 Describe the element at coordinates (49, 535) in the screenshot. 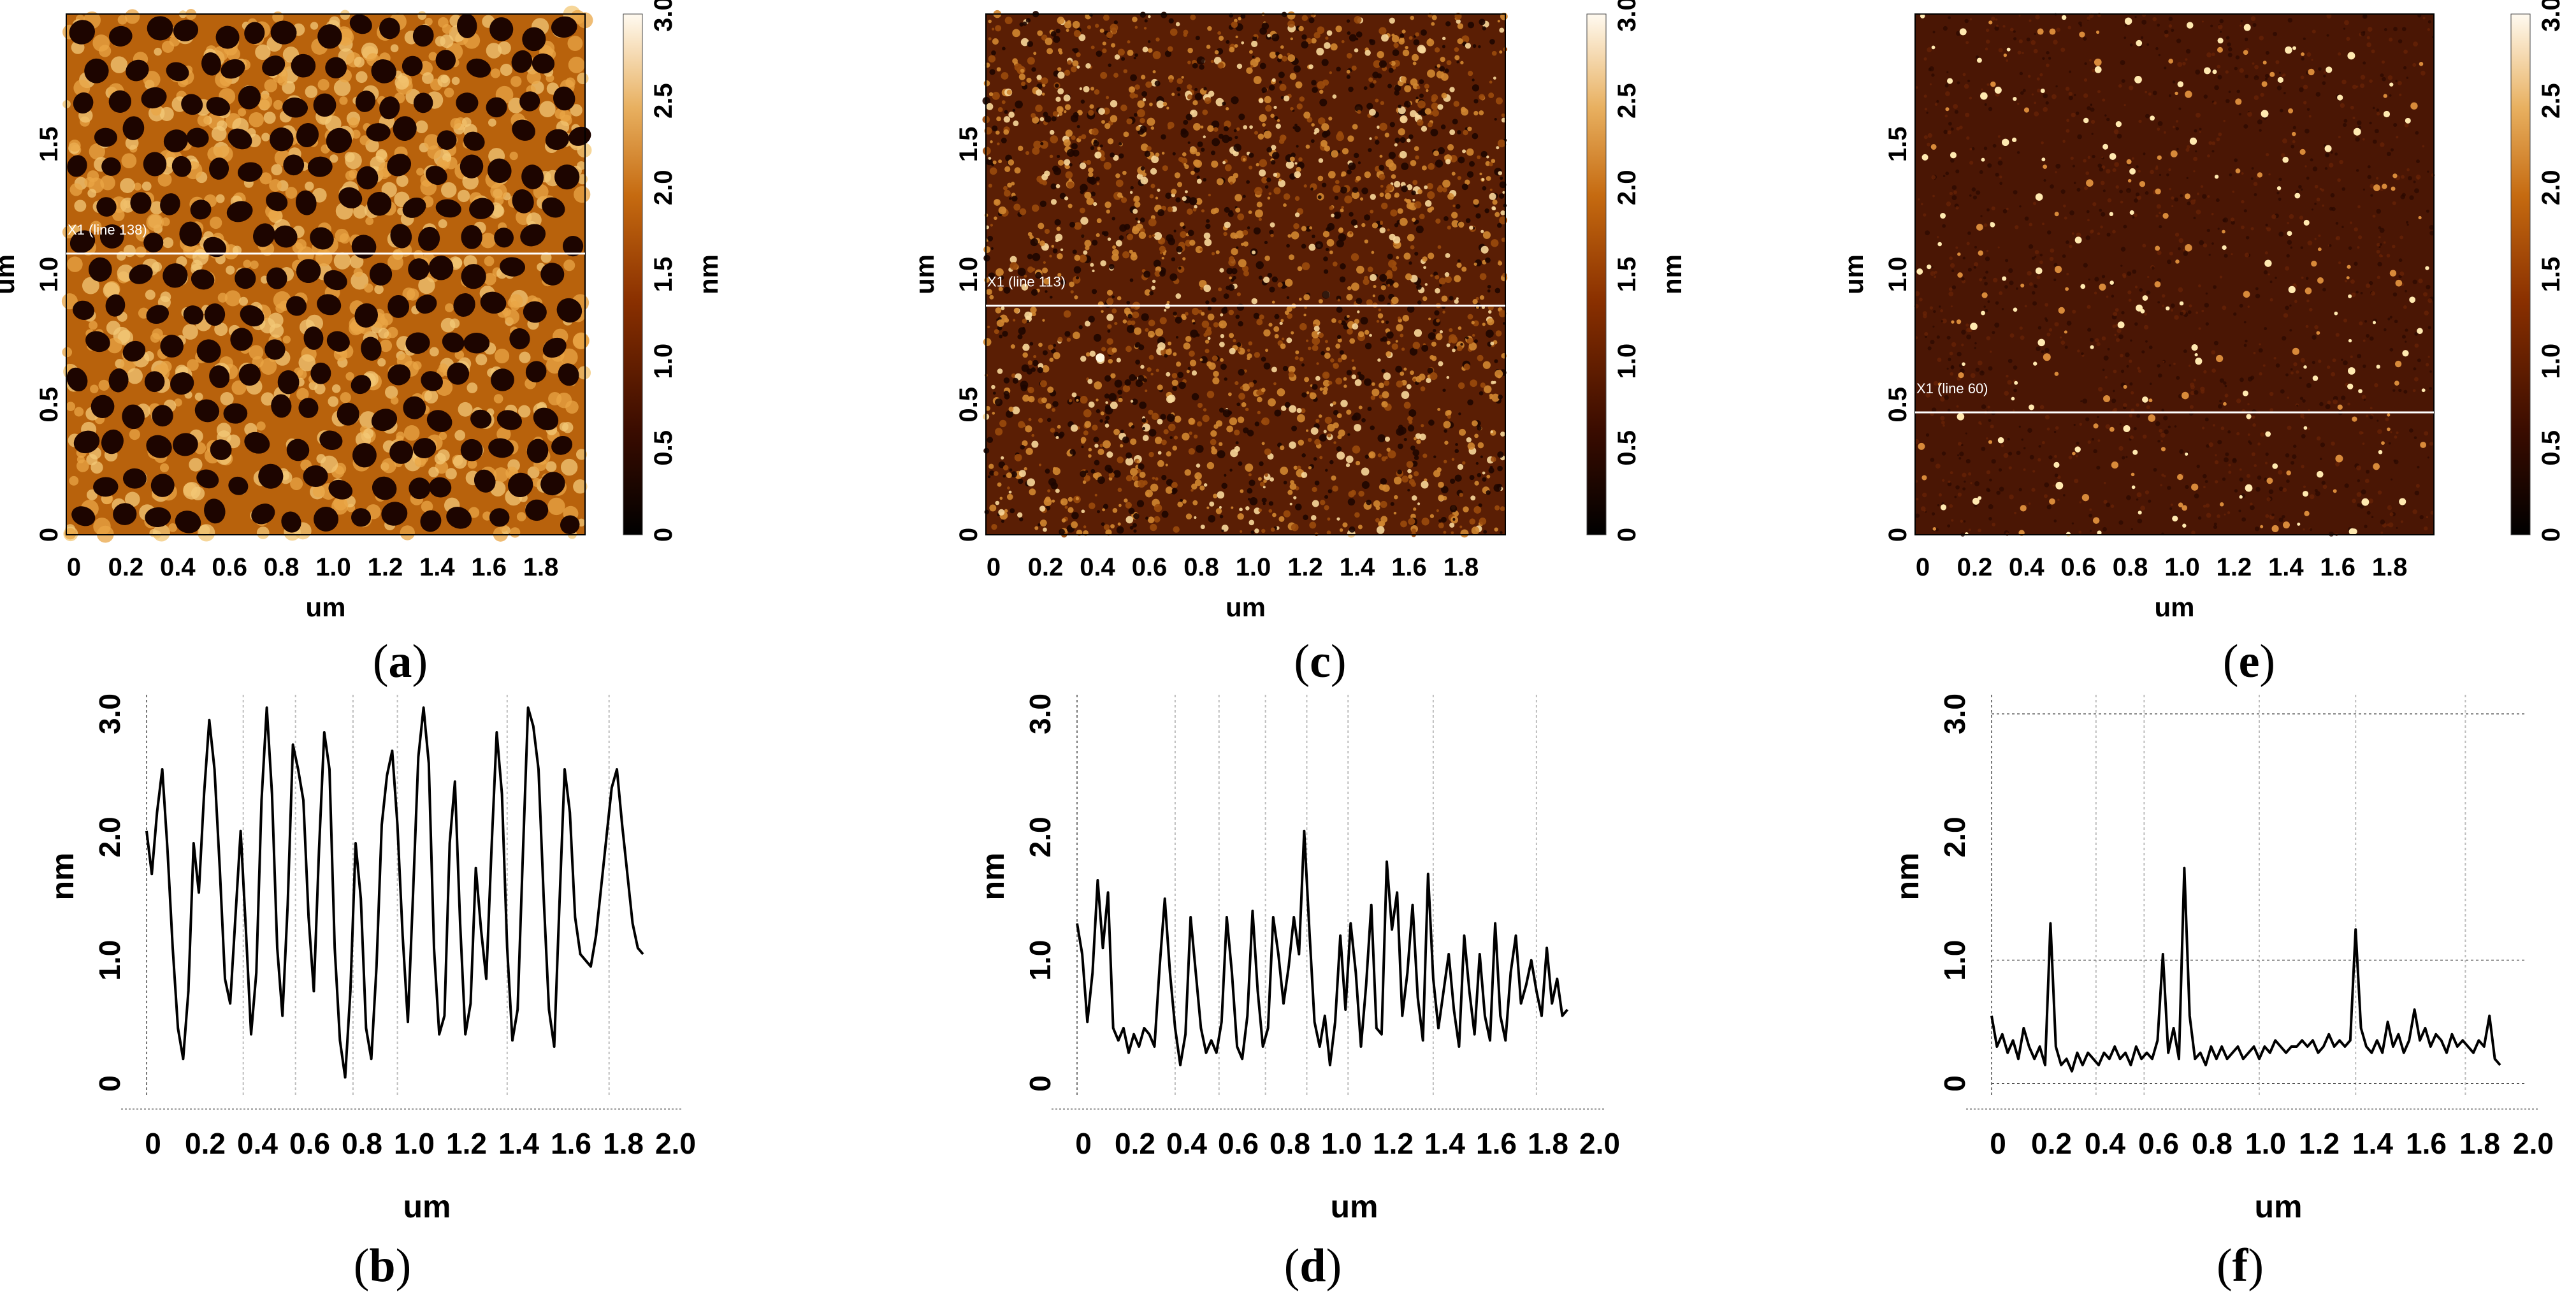

I see `y-tick-label: 0` at that location.